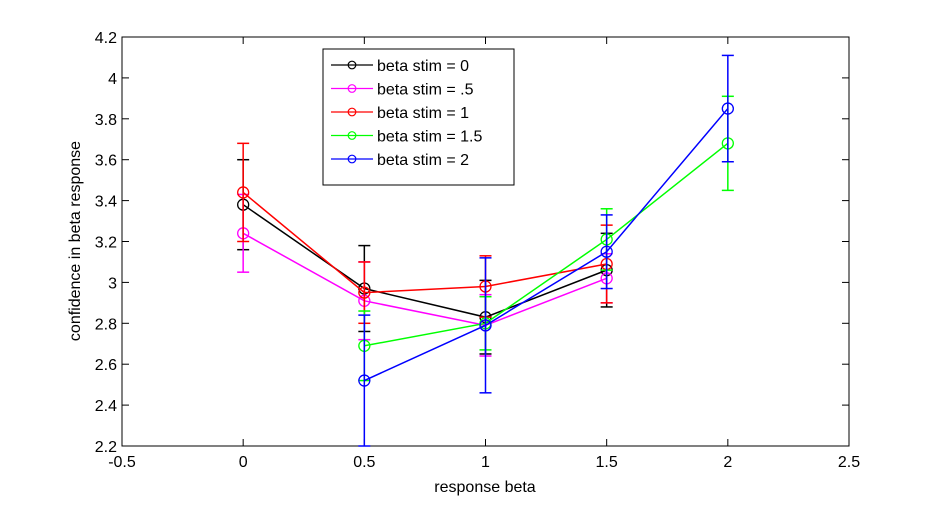  What do you see at coordinates (106, 202) in the screenshot?
I see `y-tick-label: 3.4` at bounding box center [106, 202].